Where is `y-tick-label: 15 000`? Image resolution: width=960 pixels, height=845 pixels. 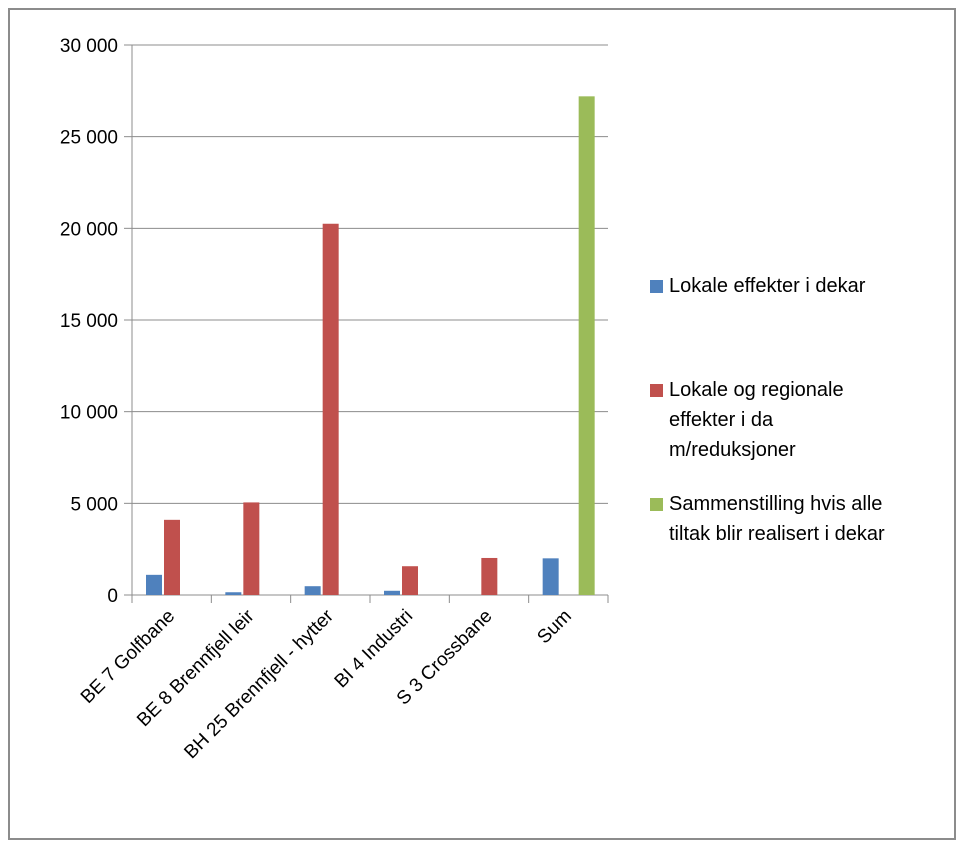 y-tick-label: 15 000 is located at coordinates (89, 321).